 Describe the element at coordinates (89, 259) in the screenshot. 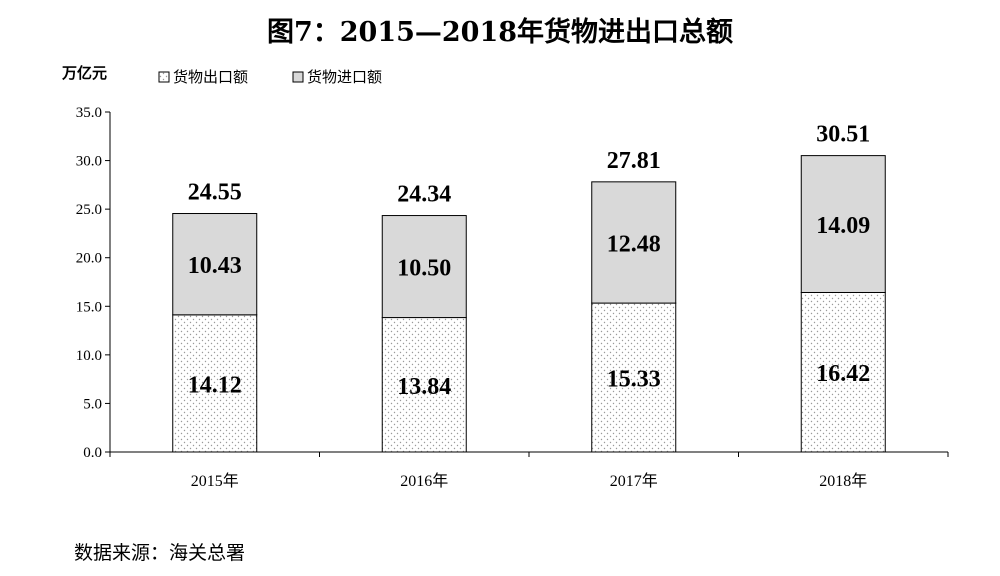

I see `y-tick-label: 20.0` at that location.